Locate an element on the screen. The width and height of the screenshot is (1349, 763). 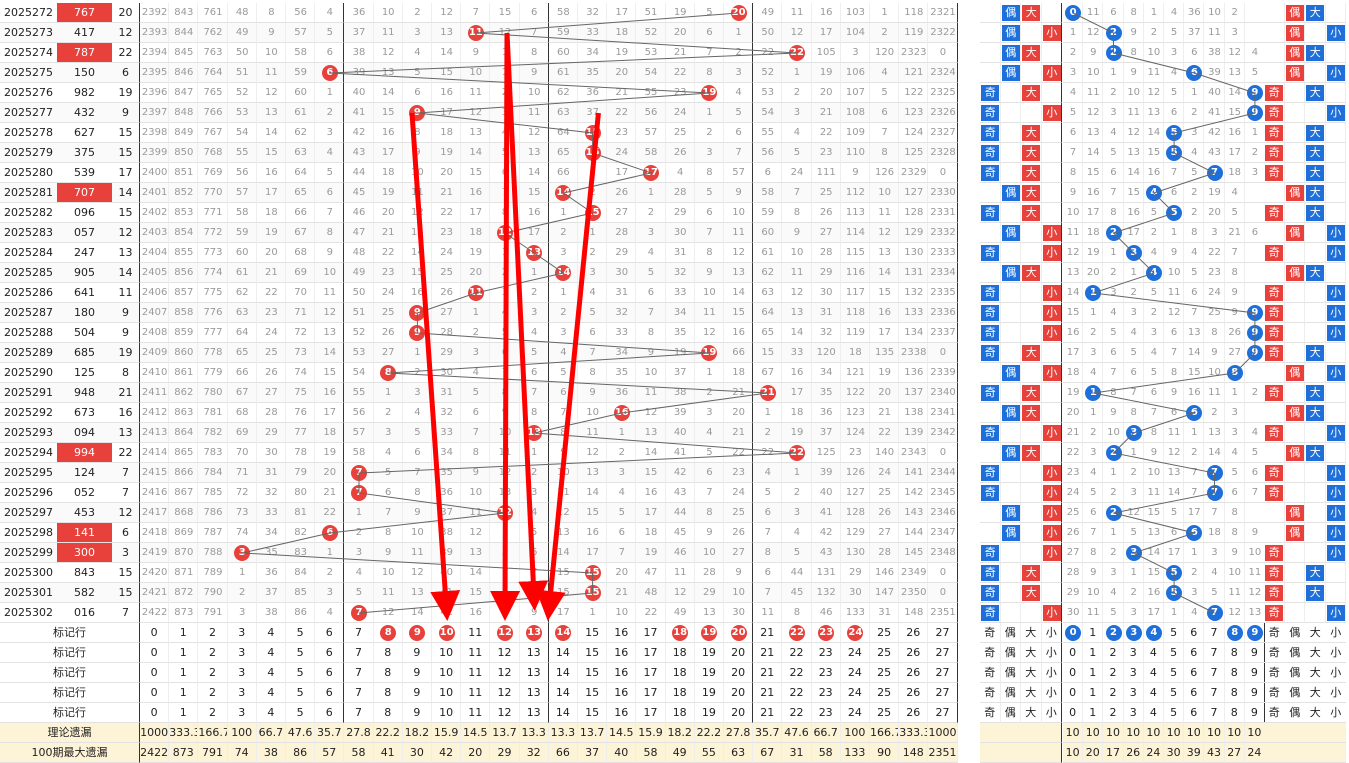
digit-omission: 10 is located at coordinates (1154, 52).